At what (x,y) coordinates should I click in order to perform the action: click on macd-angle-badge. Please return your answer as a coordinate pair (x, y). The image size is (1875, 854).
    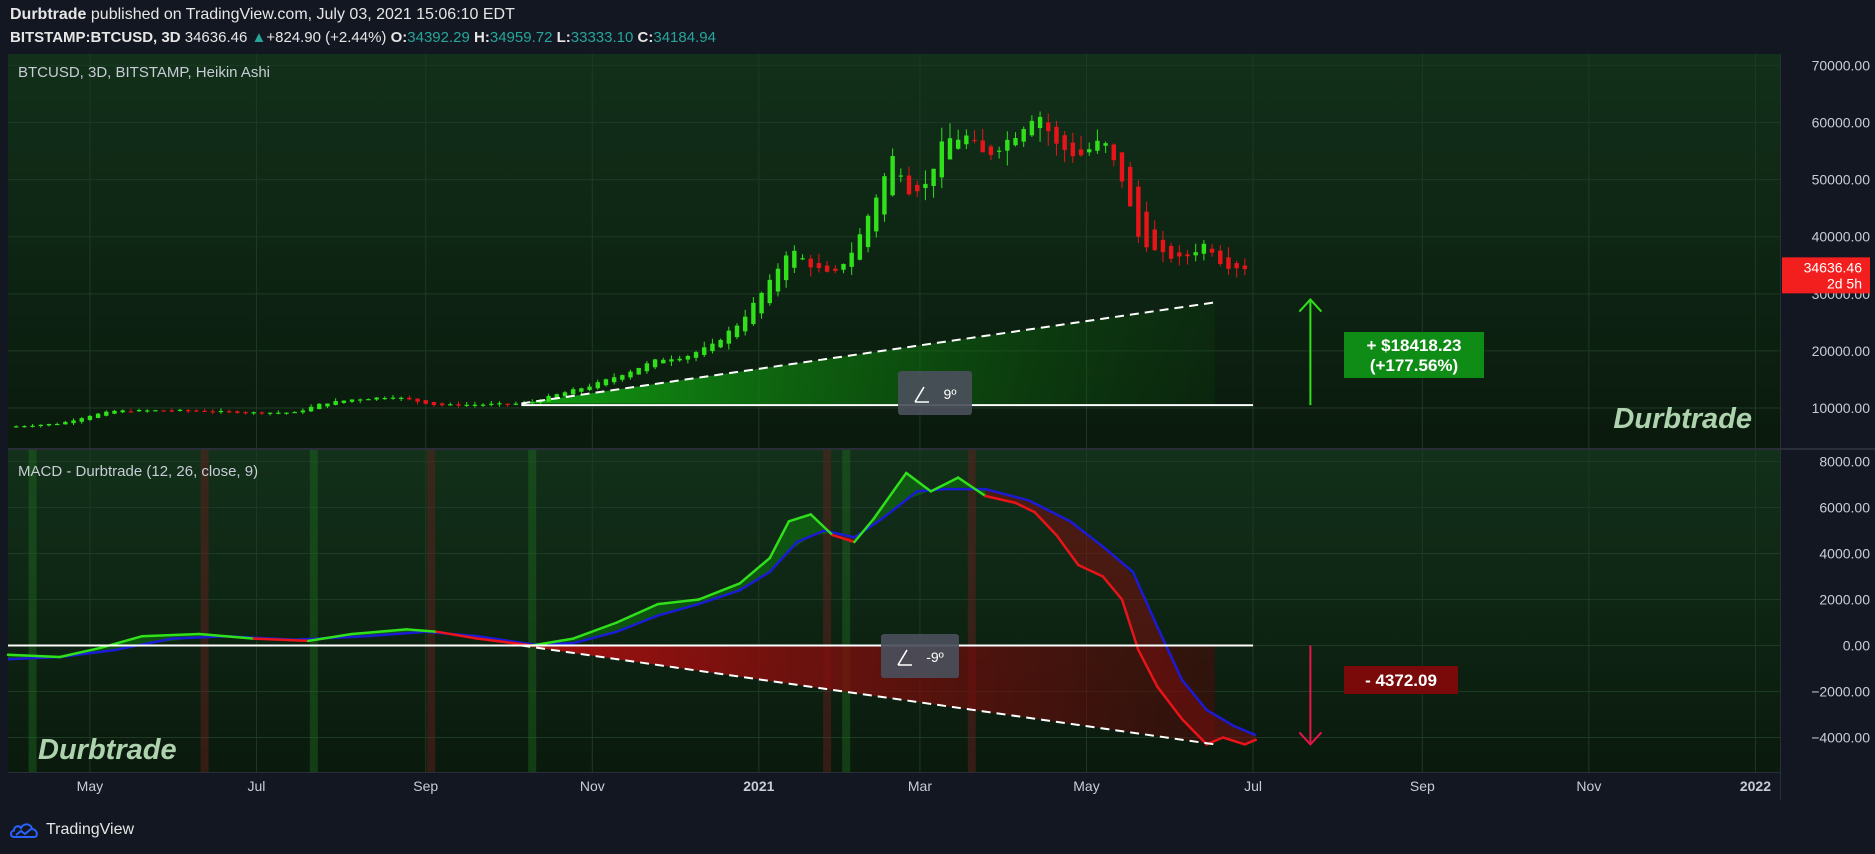
    Looking at the image, I should click on (920, 656).